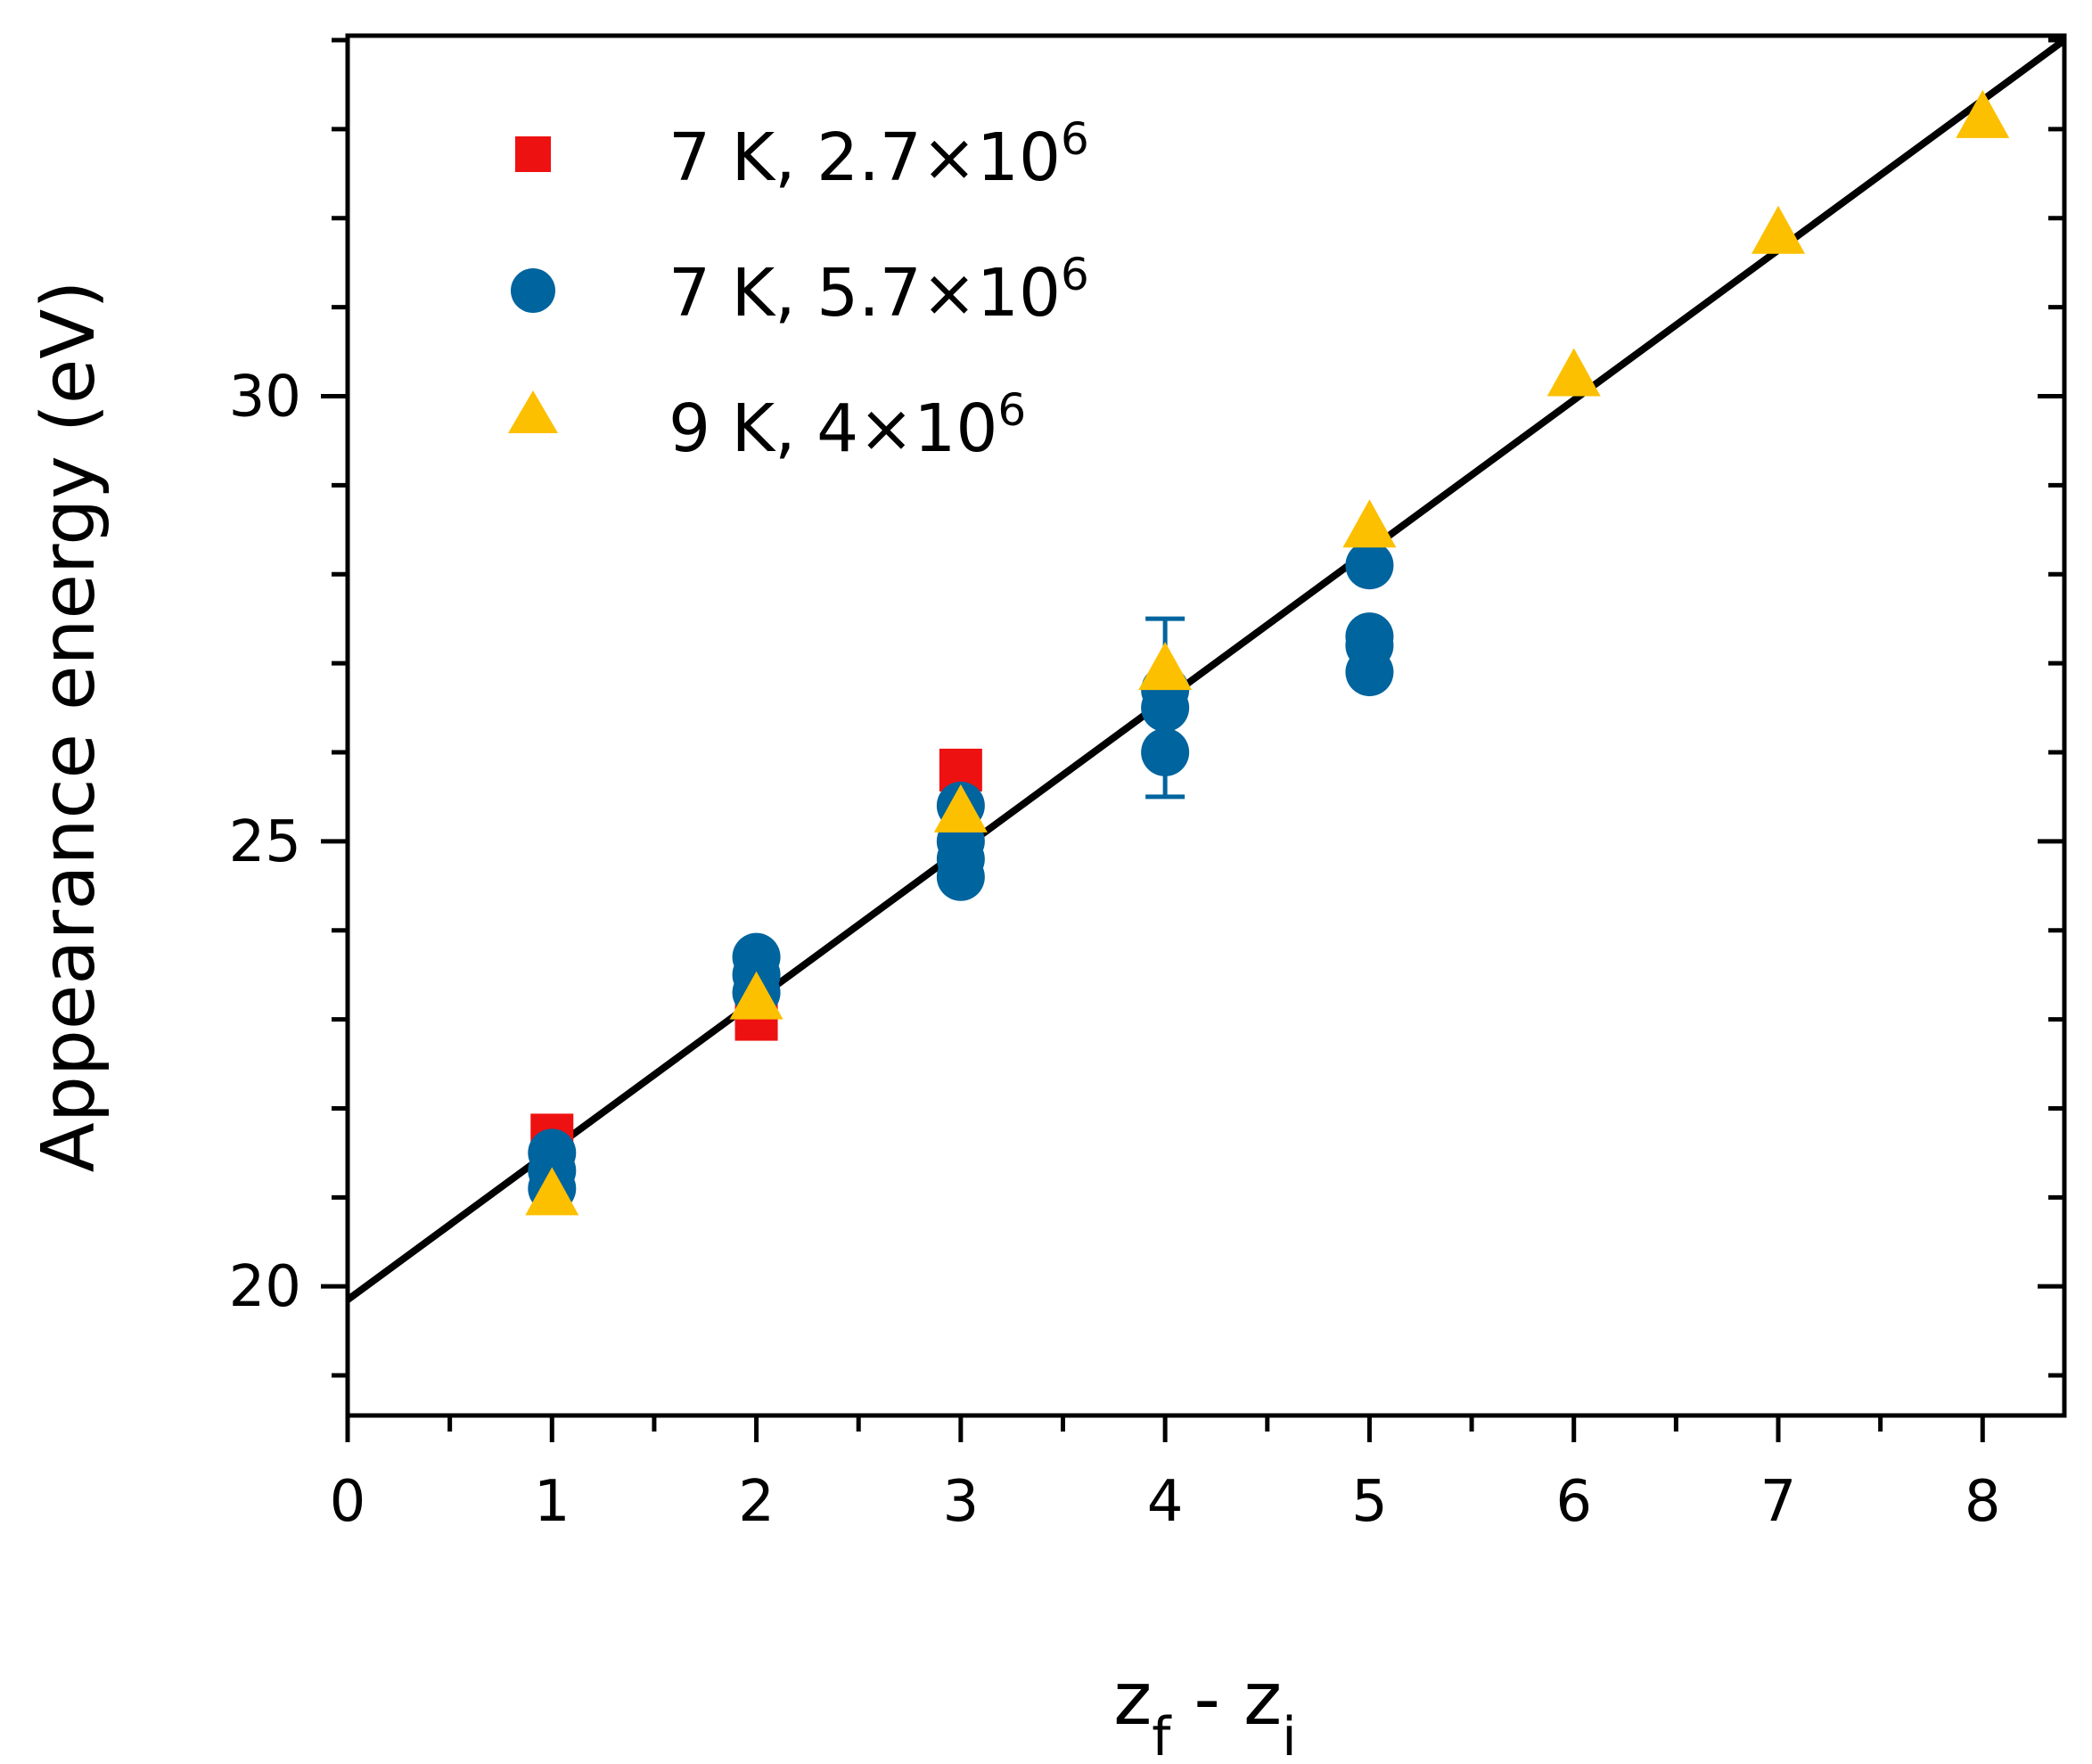  Describe the element at coordinates (533, 411) in the screenshot. I see `legend-marker-triangle` at that location.